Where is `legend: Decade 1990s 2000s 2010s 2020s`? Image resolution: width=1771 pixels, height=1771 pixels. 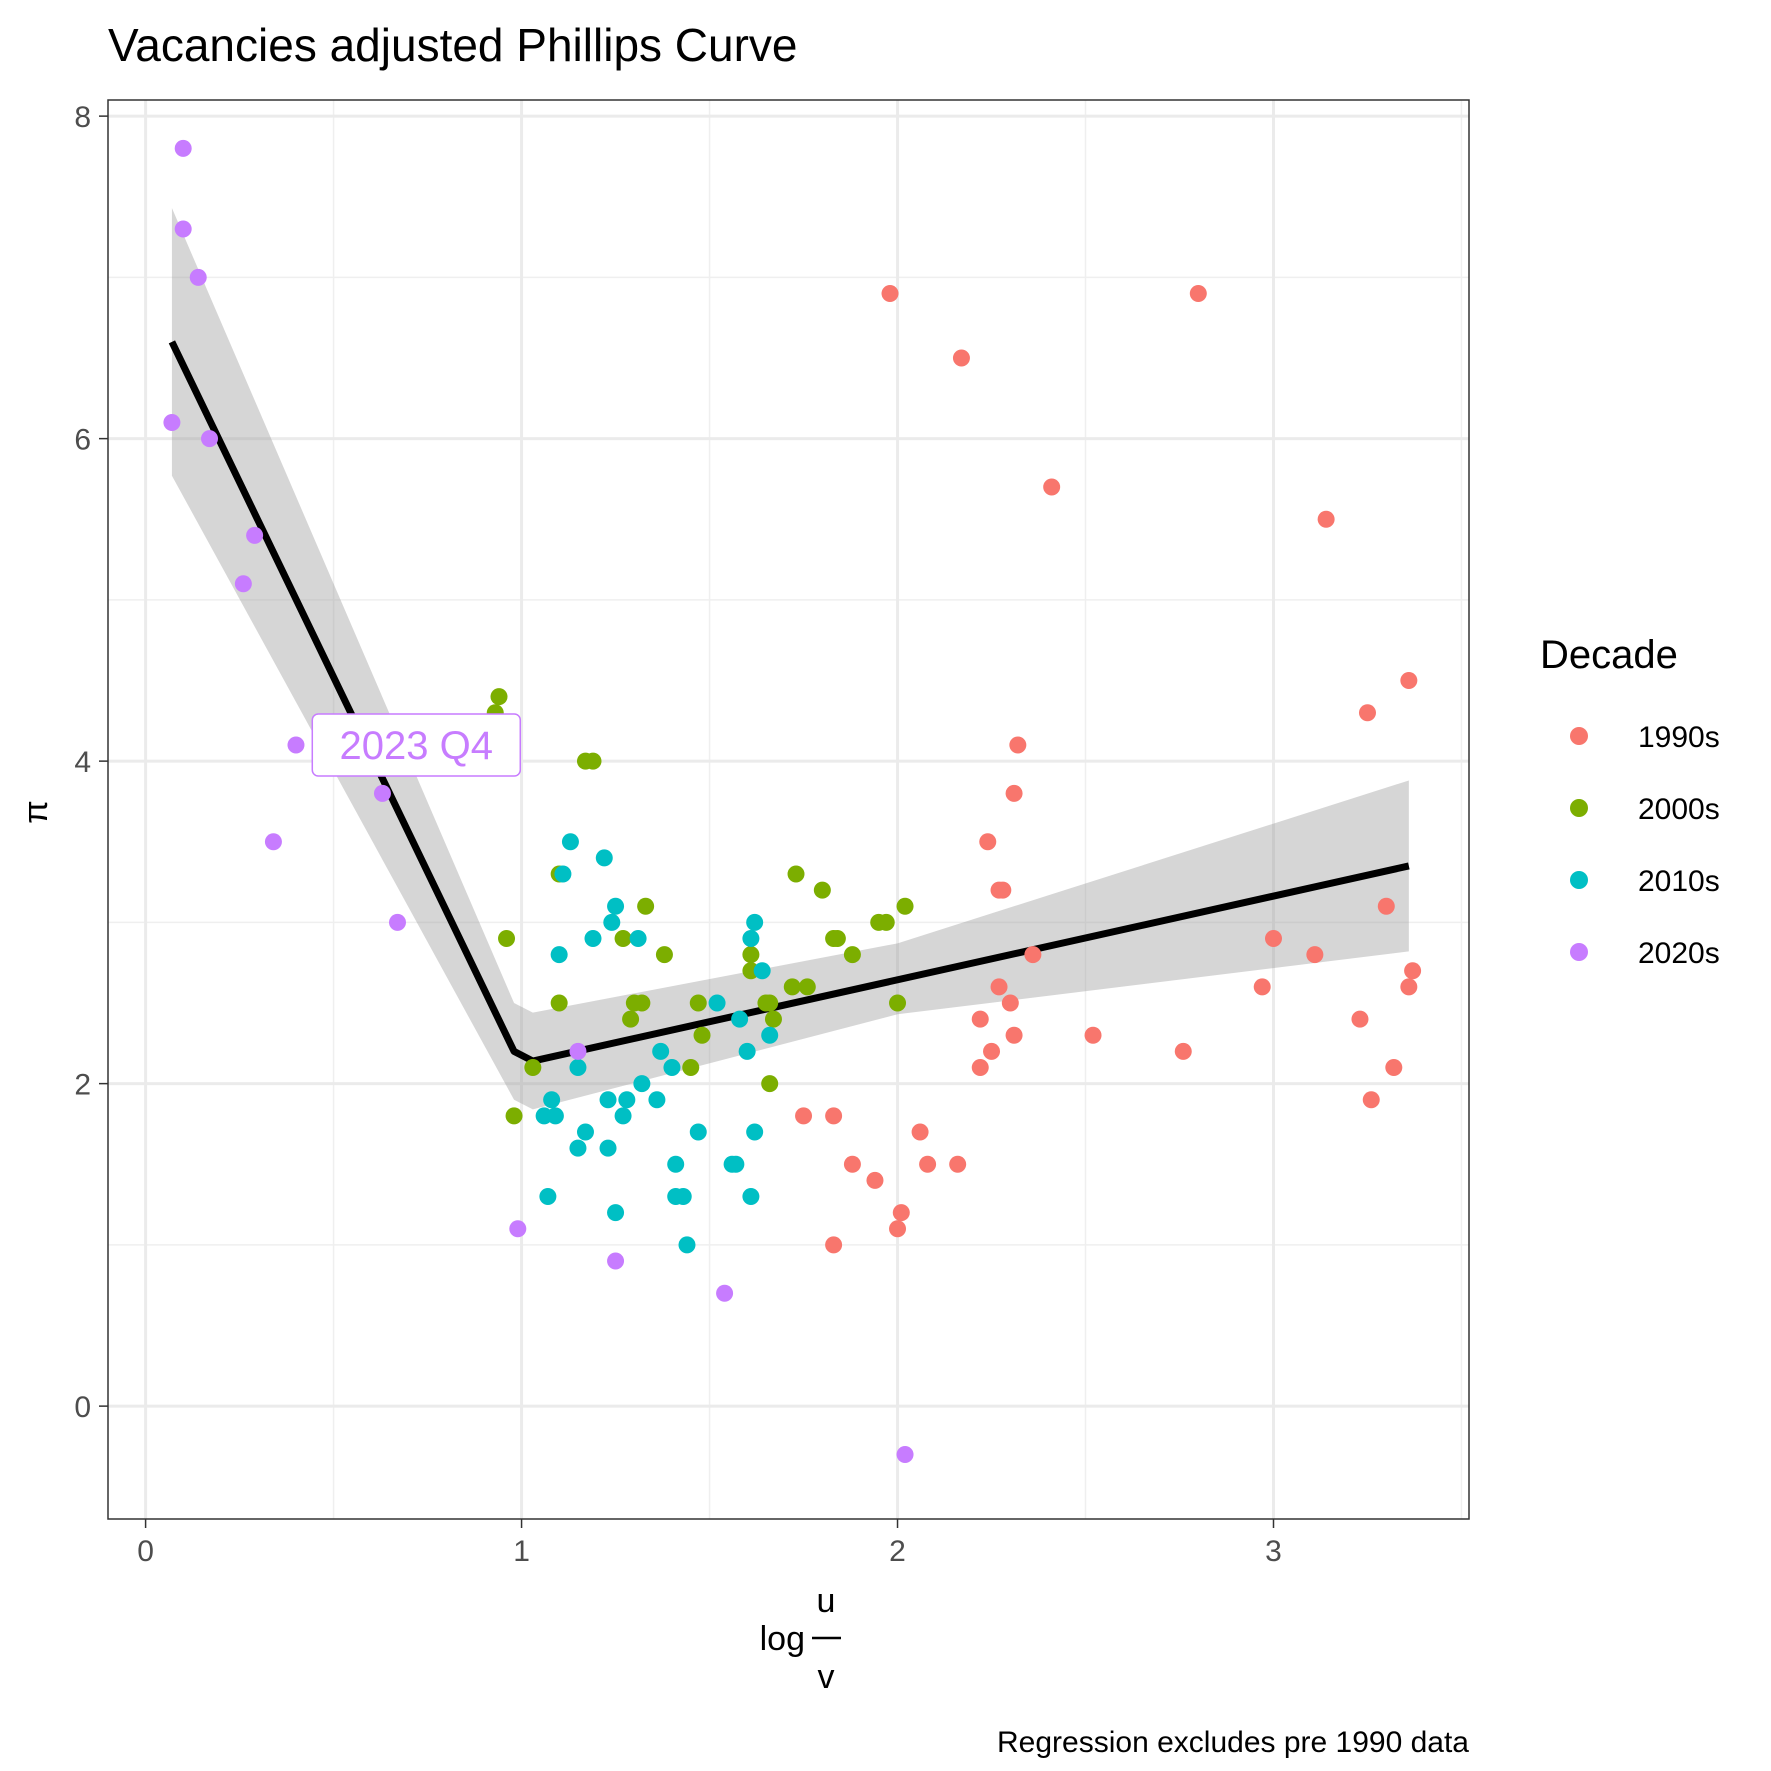 legend: Decade 1990s 2000s 2010s 2020s is located at coordinates (1630, 801).